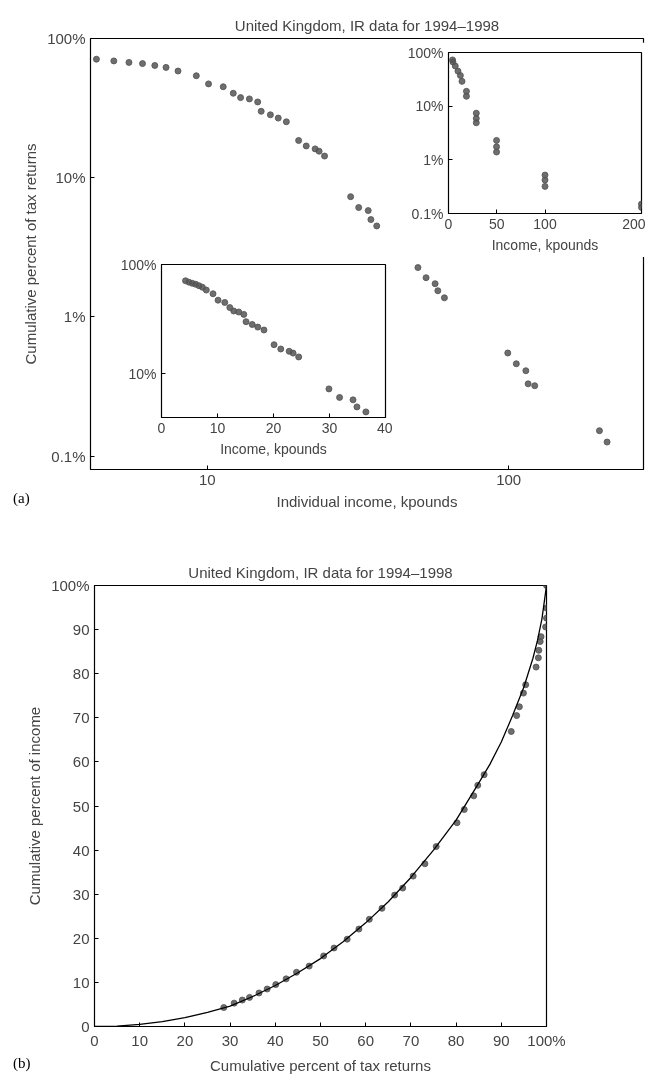 Image resolution: width=646 pixels, height=1076 pixels. What do you see at coordinates (217, 427) in the screenshot?
I see `x-tick-label: 10` at bounding box center [217, 427].